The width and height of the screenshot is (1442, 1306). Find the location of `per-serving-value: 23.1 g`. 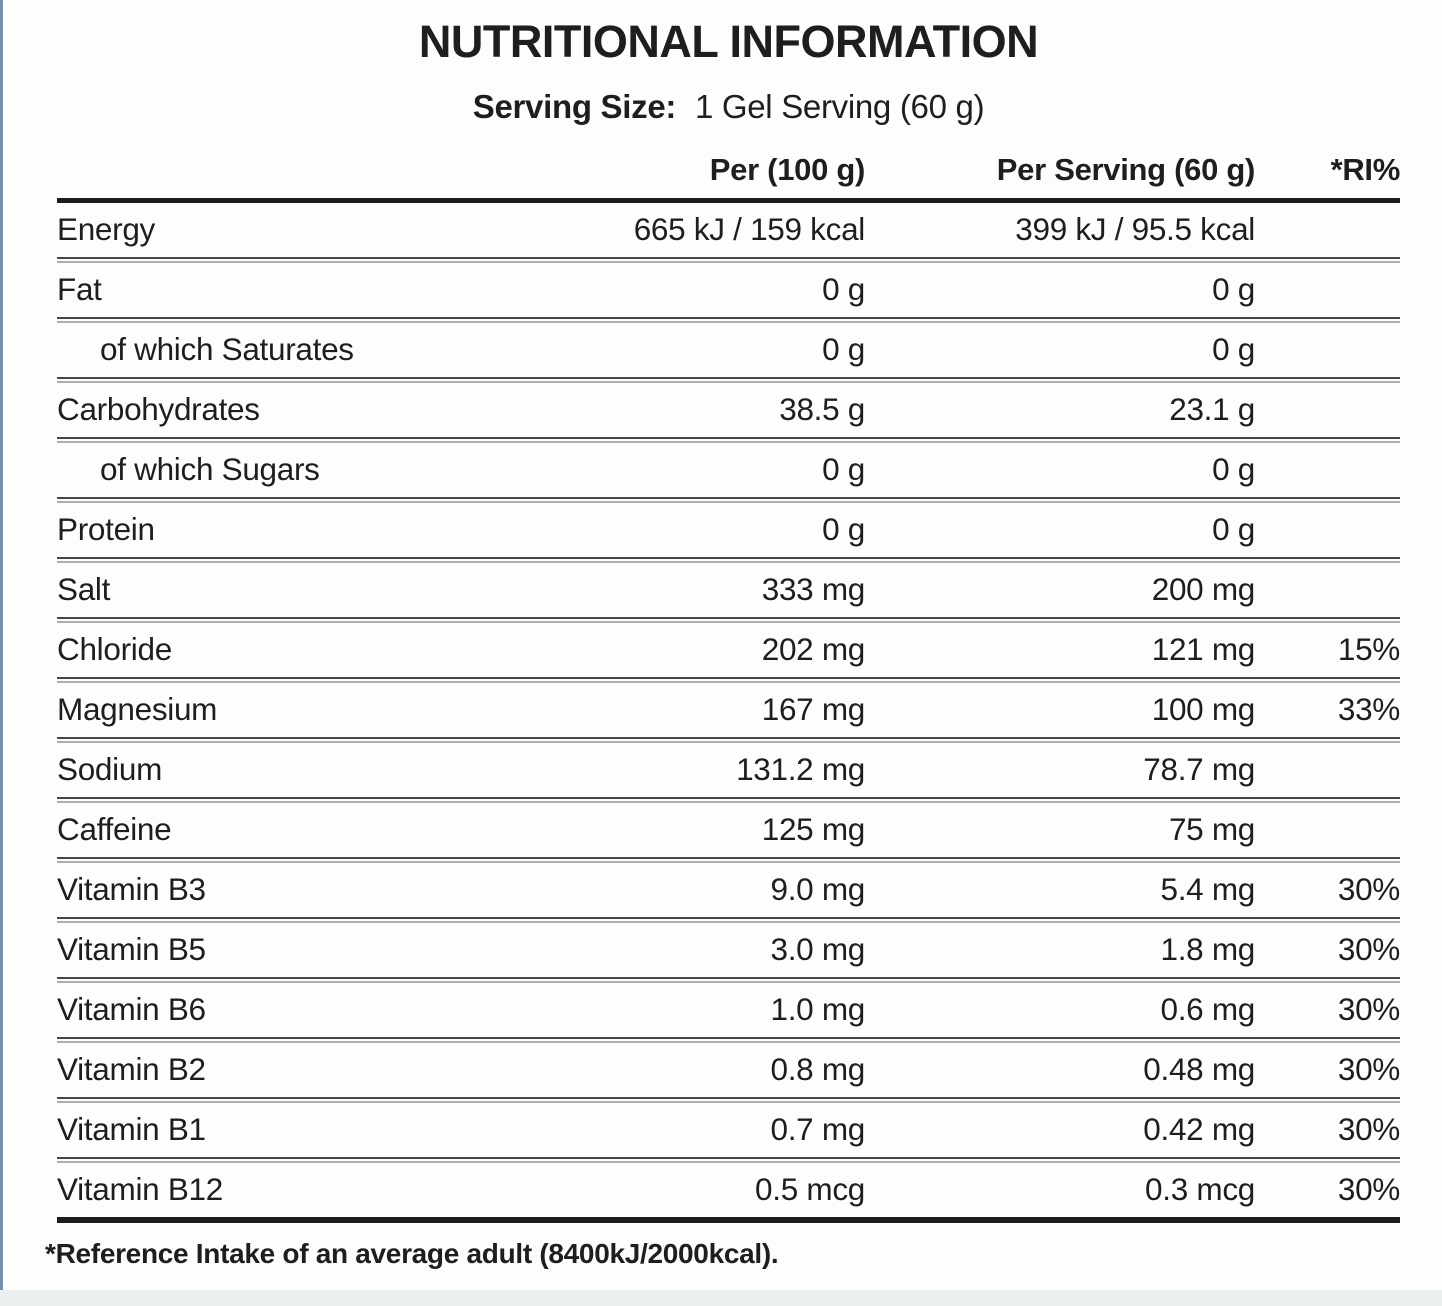

per-serving-value: 23.1 g is located at coordinates (1212, 409).